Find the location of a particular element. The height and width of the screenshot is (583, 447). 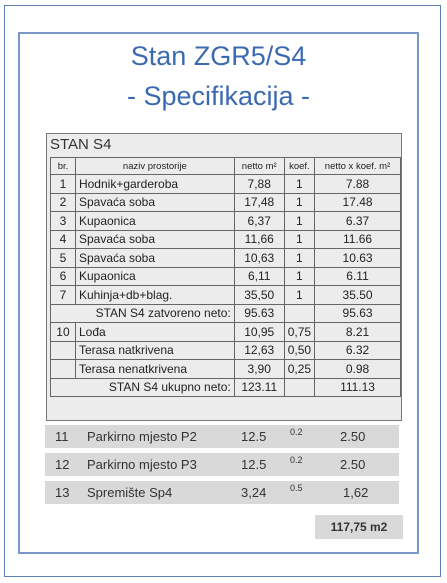

cell-result: 0.98 is located at coordinates (357, 369).